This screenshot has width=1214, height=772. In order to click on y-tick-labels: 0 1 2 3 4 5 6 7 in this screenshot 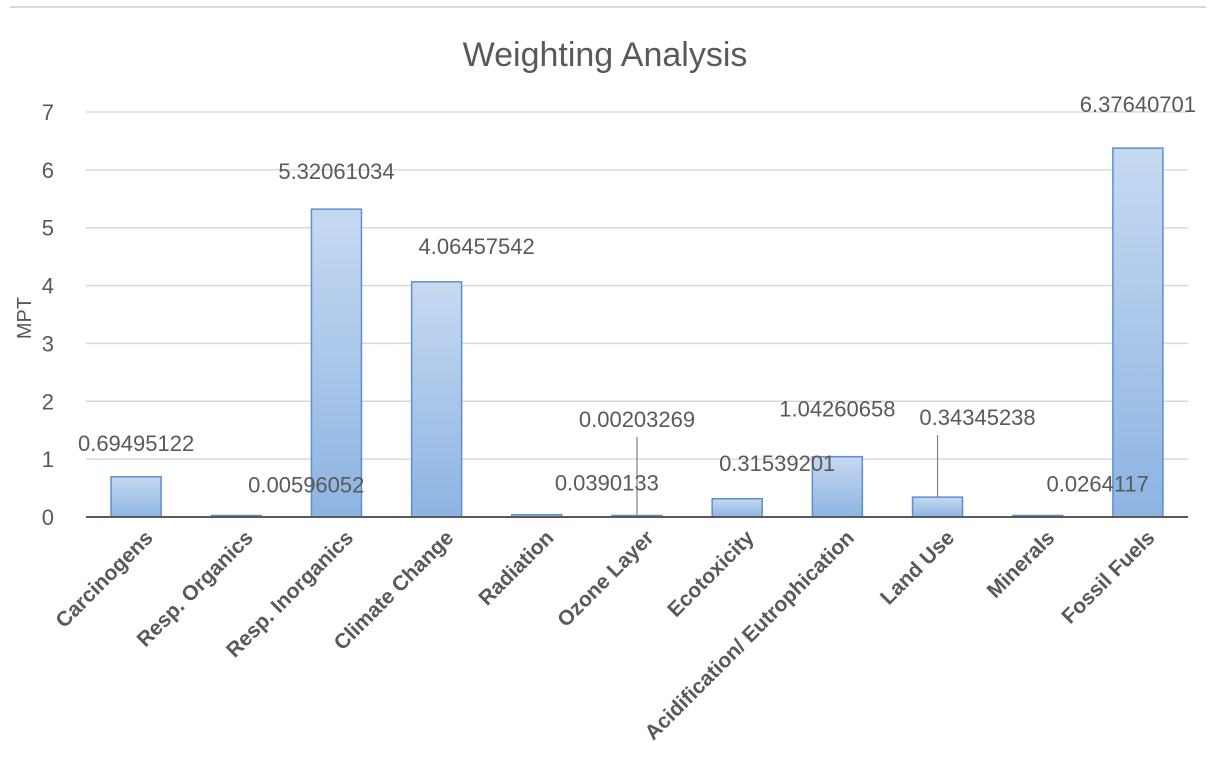, I will do `click(48, 315)`.